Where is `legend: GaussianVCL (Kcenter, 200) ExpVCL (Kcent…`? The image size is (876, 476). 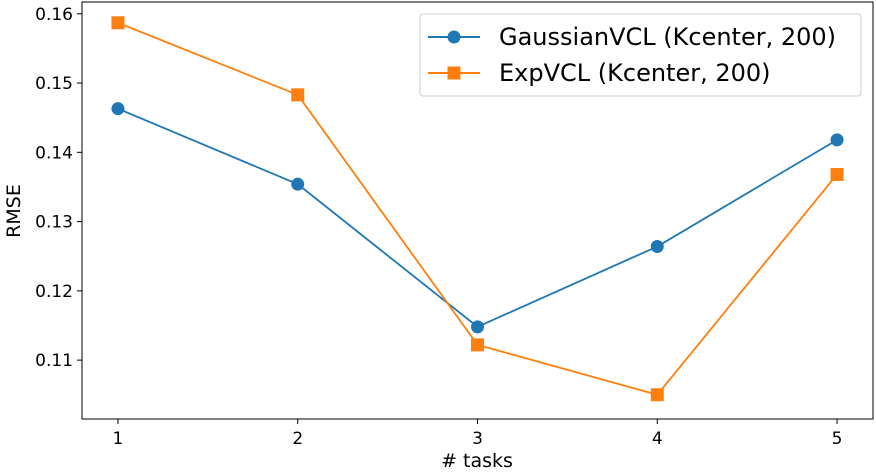
legend: GaussianVCL (Kcenter, 200) ExpVCL (Kcent… is located at coordinates (640, 55).